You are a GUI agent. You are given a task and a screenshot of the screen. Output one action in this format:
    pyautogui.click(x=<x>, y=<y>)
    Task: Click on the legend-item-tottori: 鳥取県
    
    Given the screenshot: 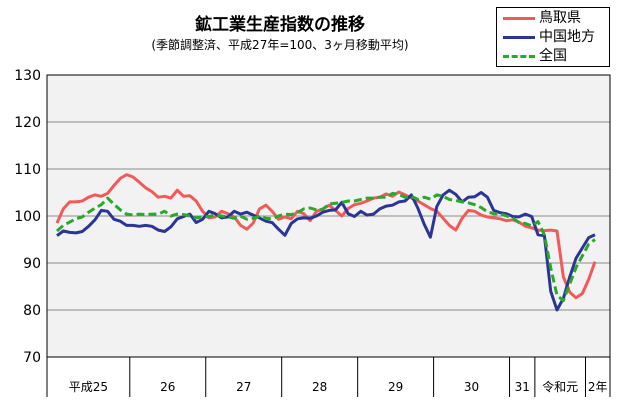 What is the action you would take?
    pyautogui.click(x=553, y=18)
    